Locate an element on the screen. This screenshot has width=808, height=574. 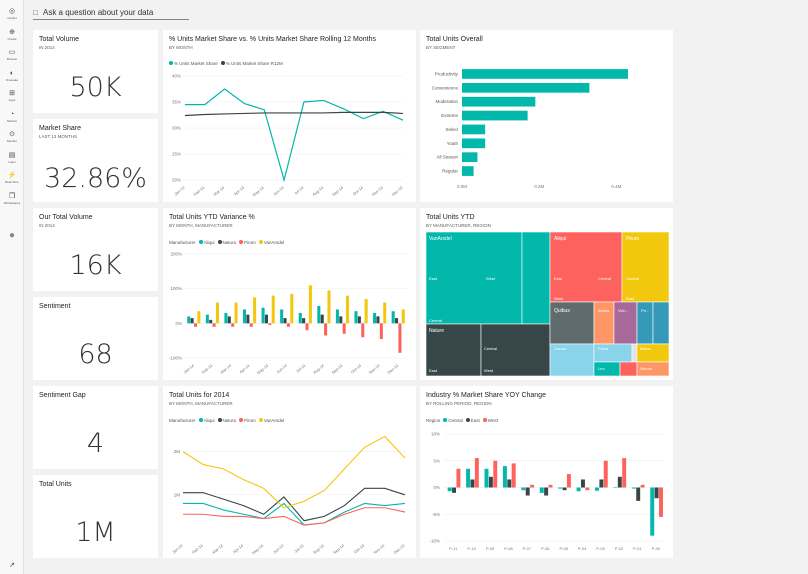
card-total-volume: Total Volume IN 2014 50K is located at coordinates (95, 71).